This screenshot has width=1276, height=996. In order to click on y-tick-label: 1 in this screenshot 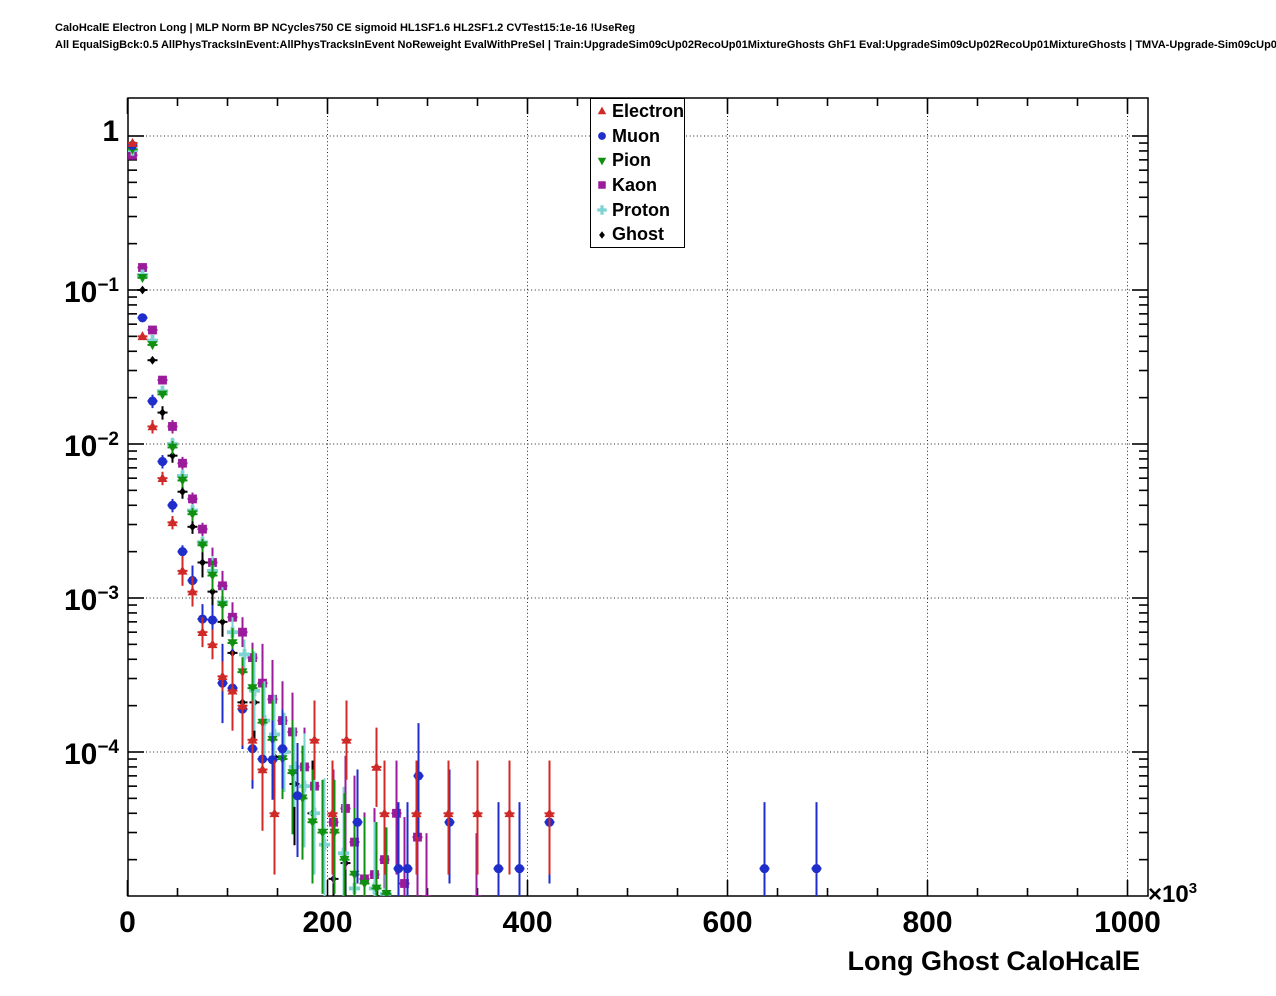, I will do `click(110, 131)`.